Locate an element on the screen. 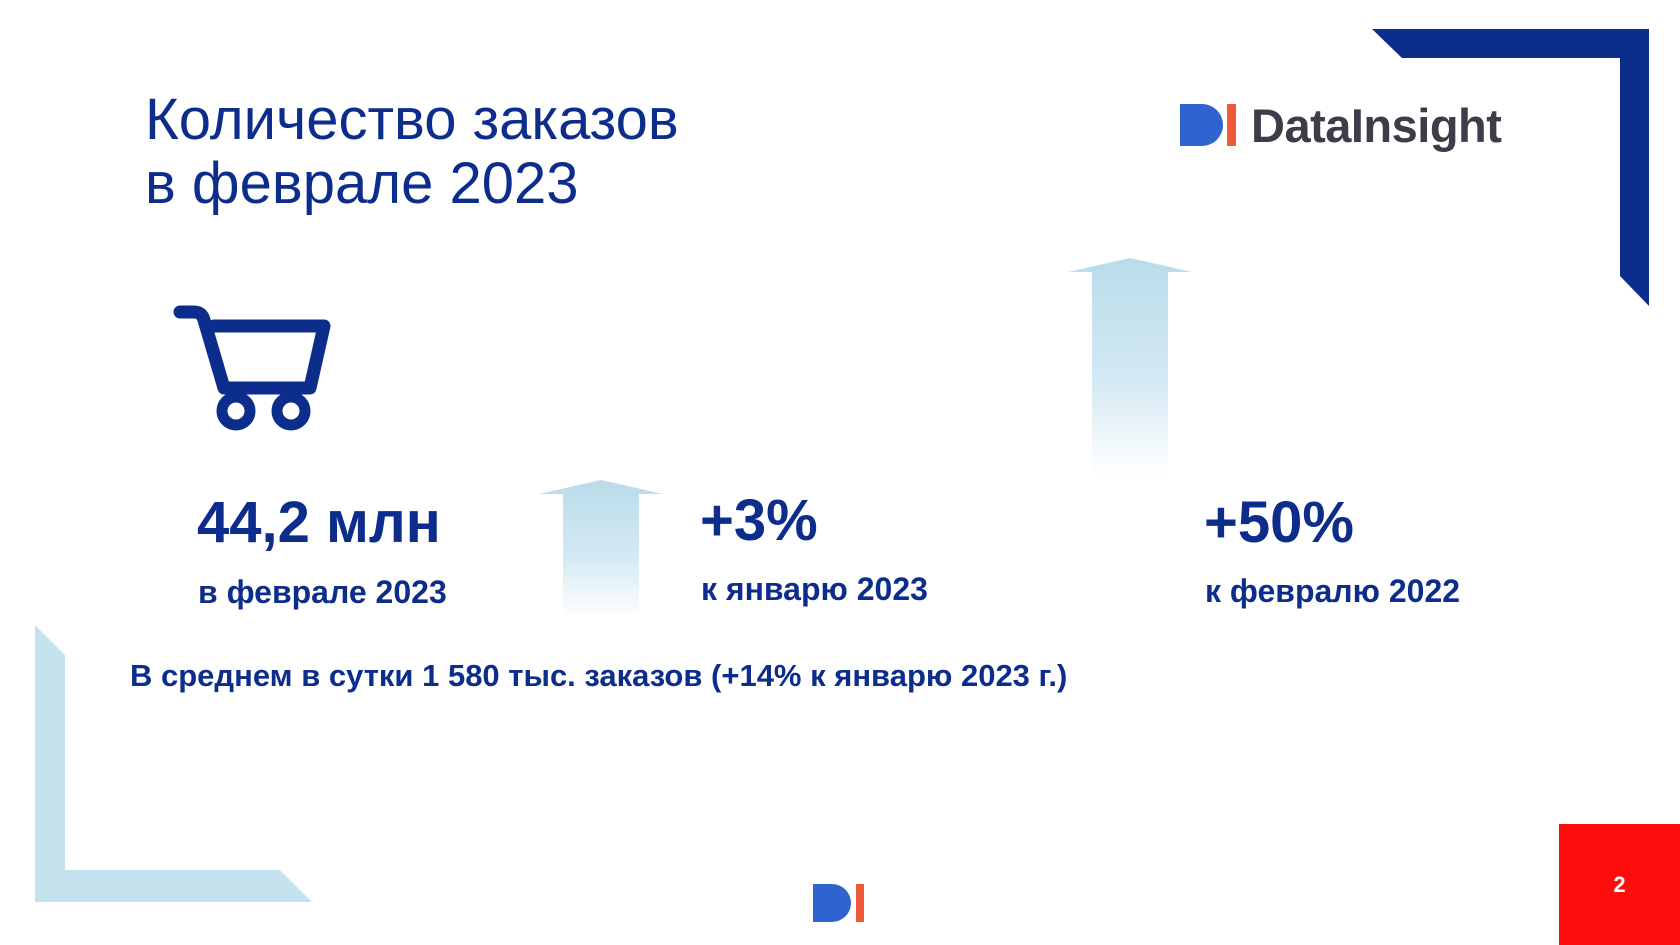 This screenshot has height=945, width=1680. page-number-badge: 2 is located at coordinates (1619, 884).